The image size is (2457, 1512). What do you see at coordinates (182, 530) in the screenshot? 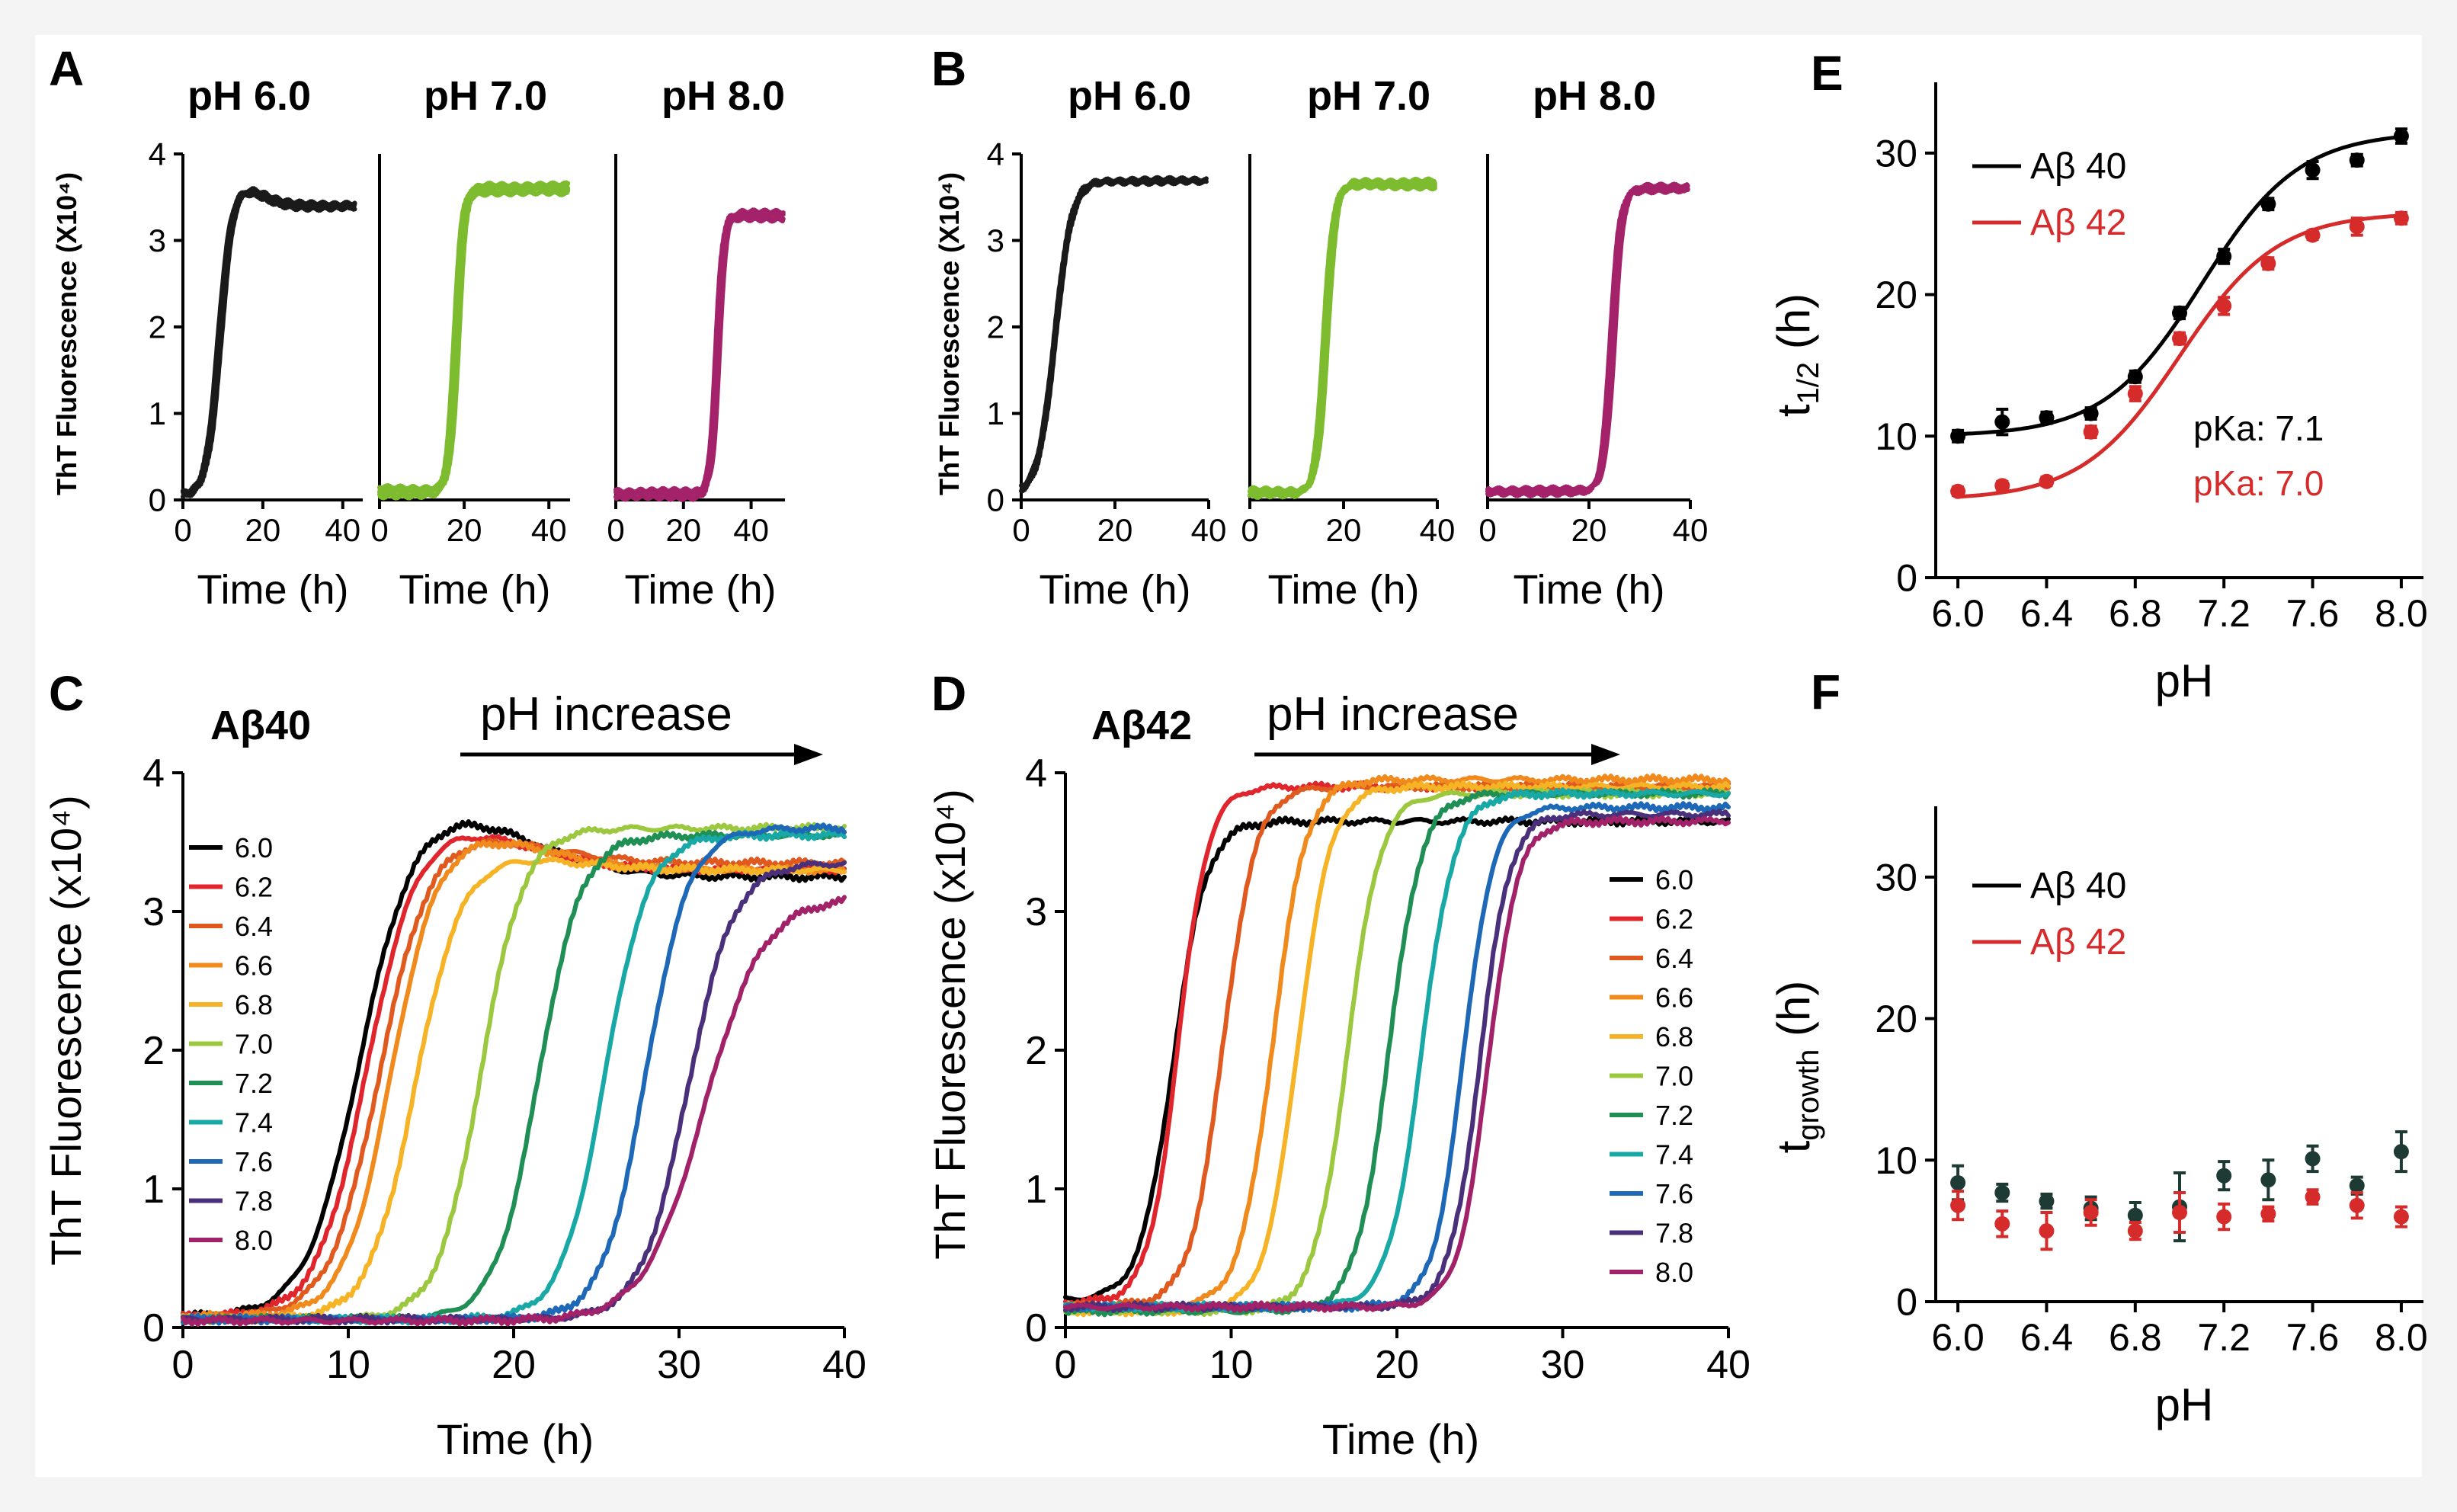
I see `panel-a-sub0-xtick-label: 0` at bounding box center [182, 530].